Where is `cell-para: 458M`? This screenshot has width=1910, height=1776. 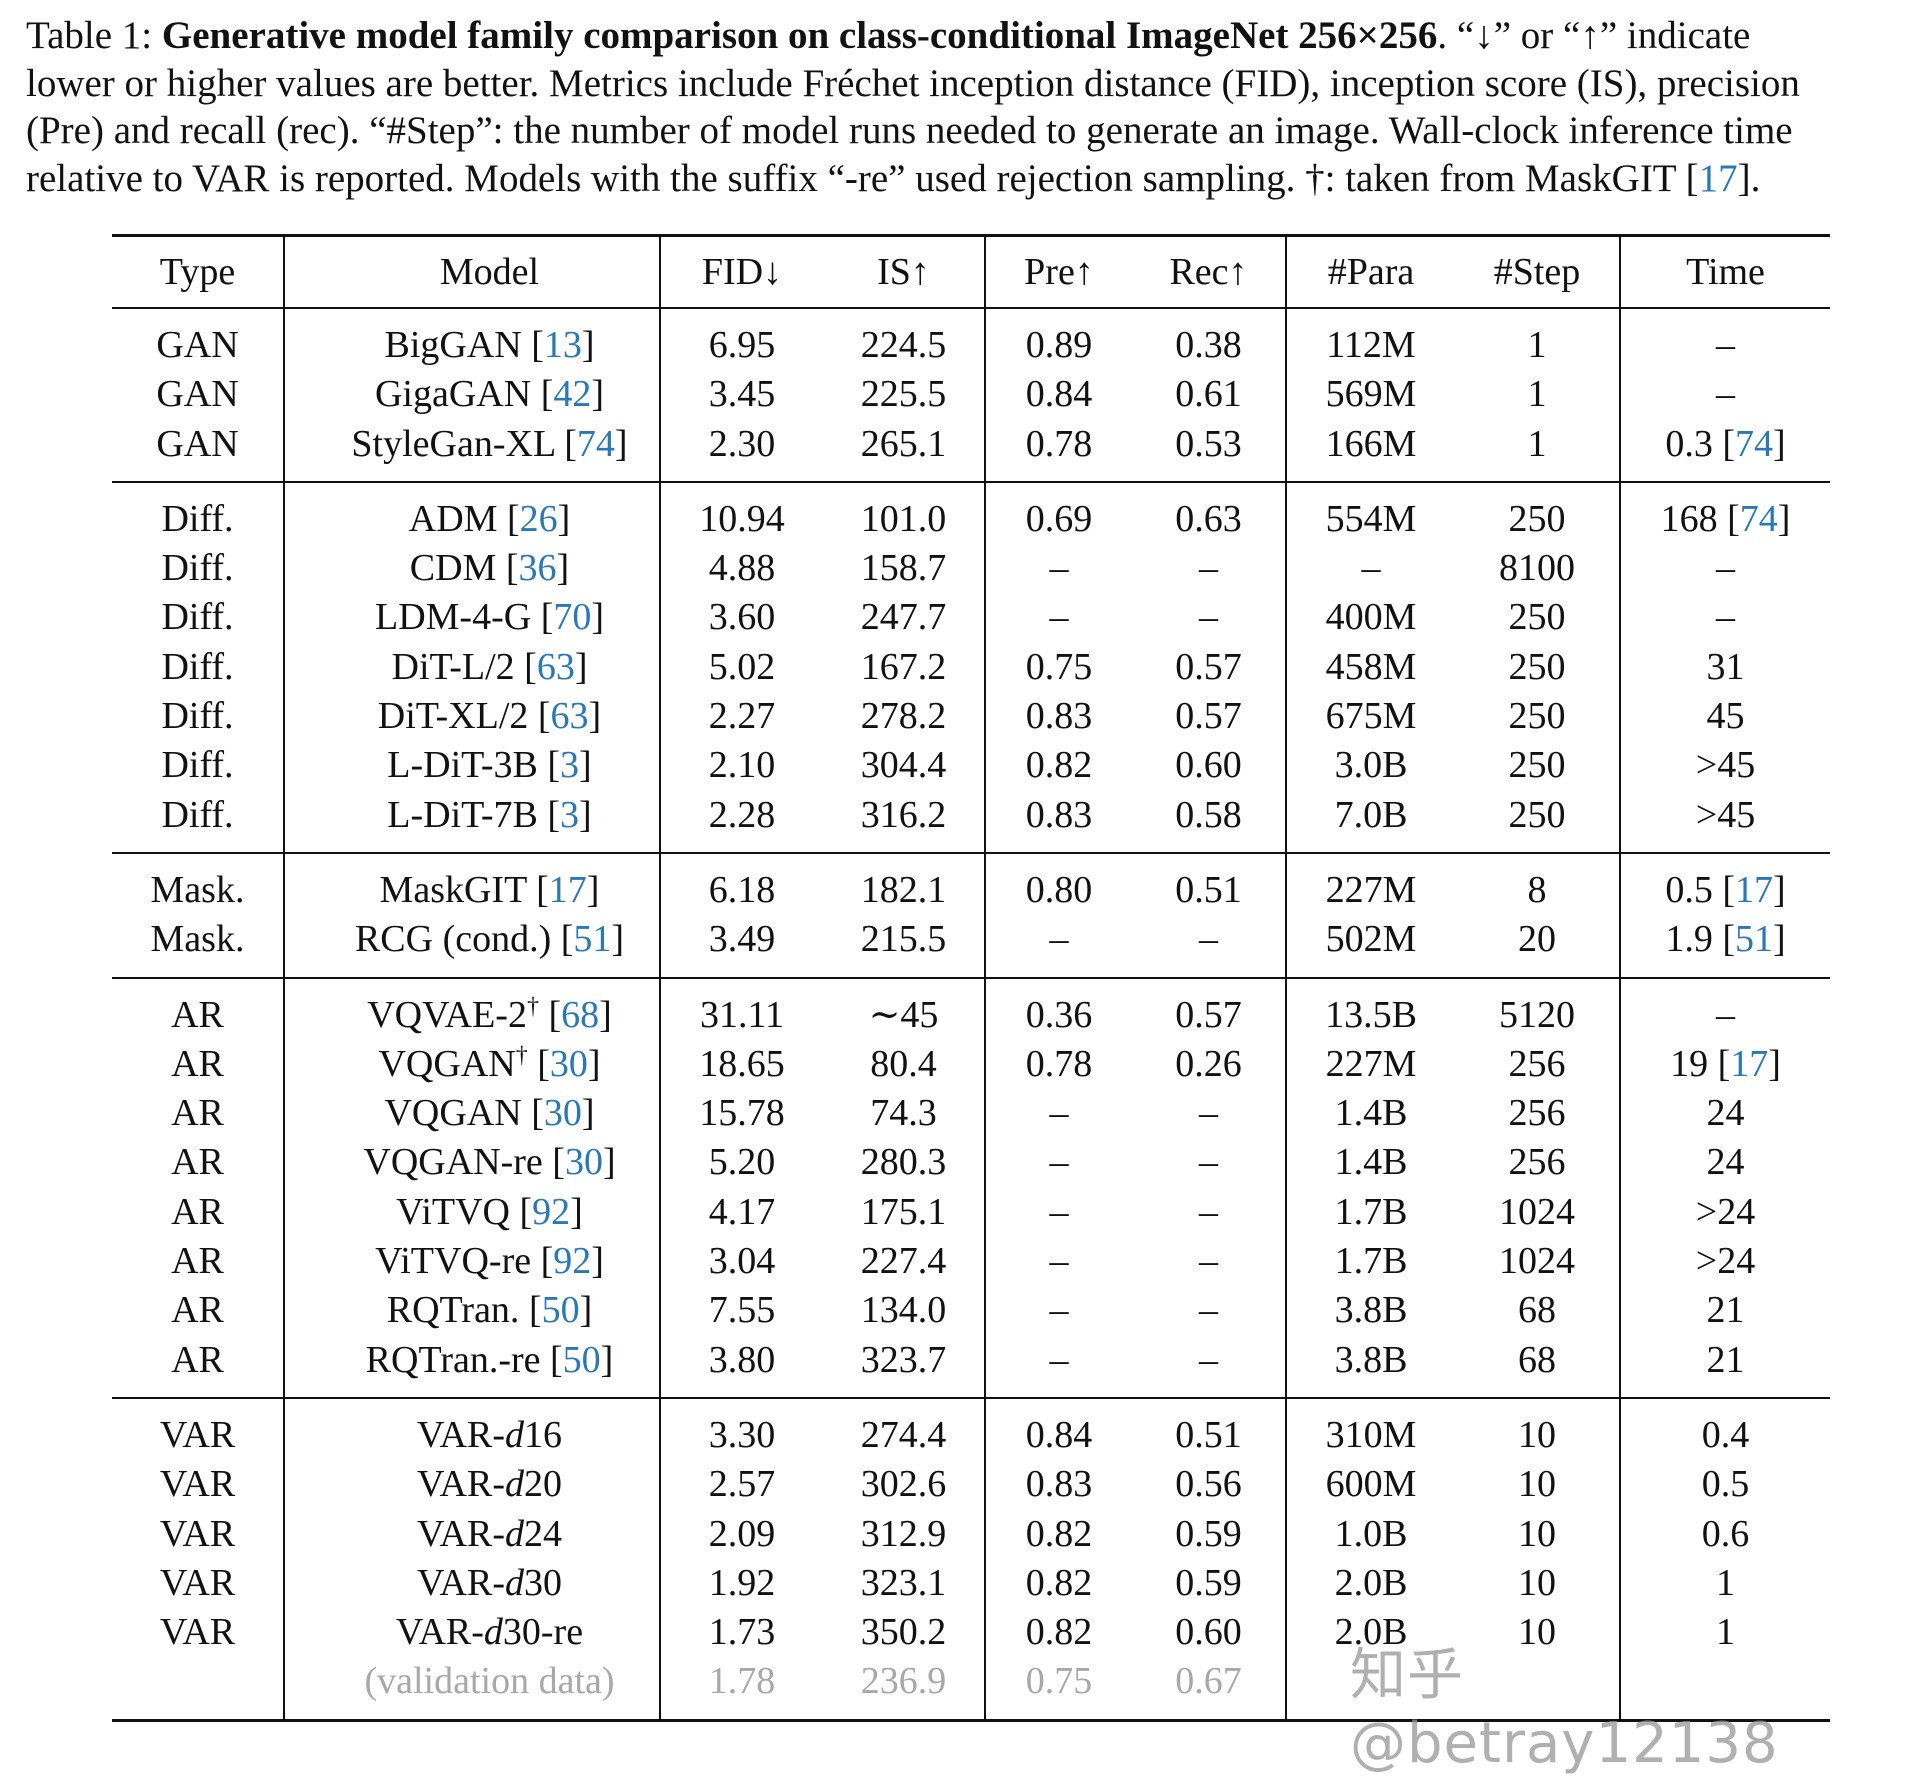
cell-para: 458M is located at coordinates (1370, 667).